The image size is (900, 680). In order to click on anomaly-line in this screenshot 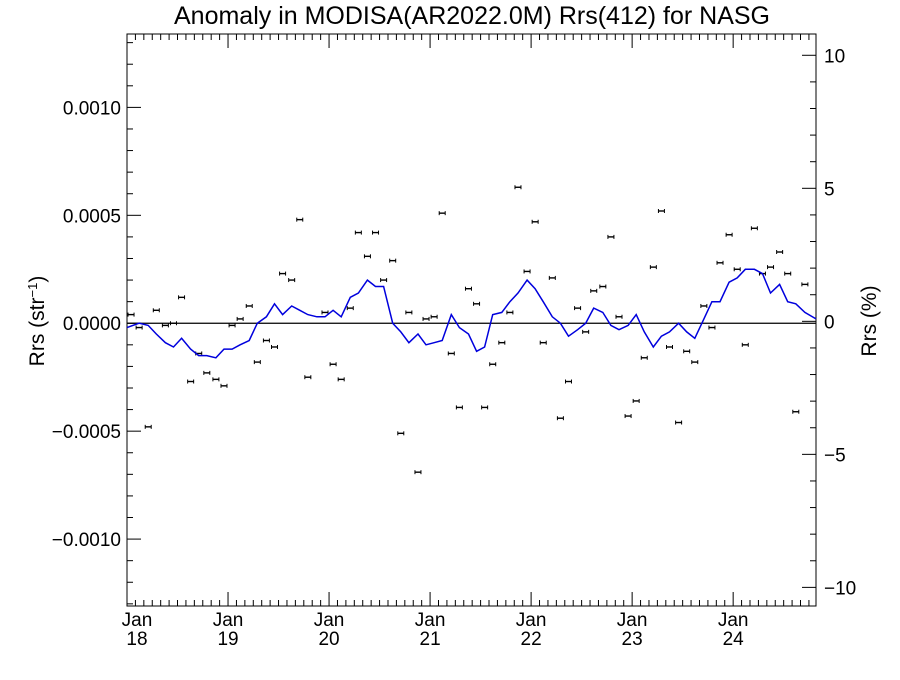, I will do `click(471, 313)`.